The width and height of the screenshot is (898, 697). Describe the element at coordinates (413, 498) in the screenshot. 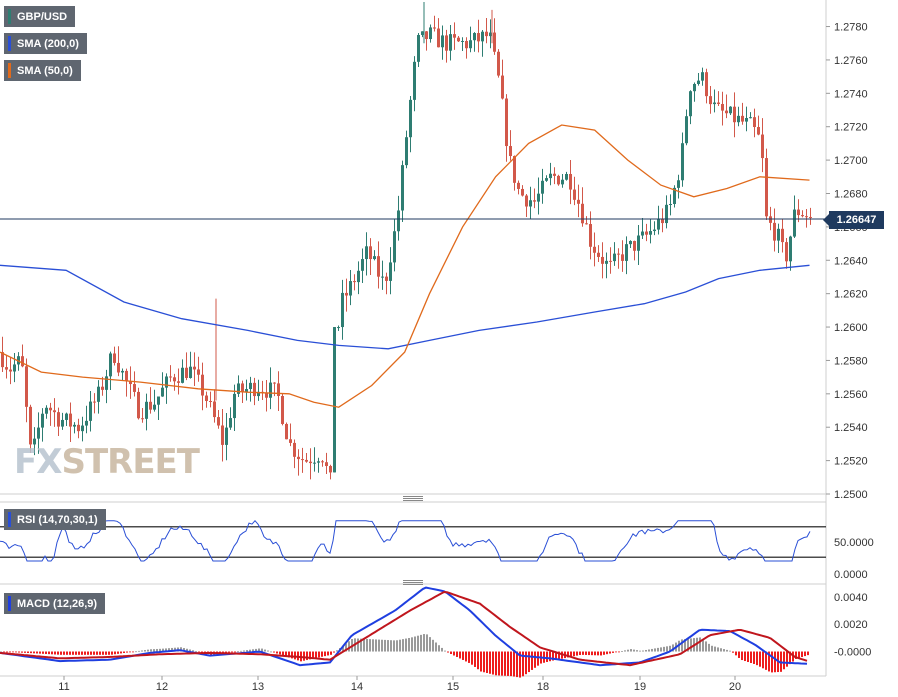

I see `price-panel-resize-handle` at that location.